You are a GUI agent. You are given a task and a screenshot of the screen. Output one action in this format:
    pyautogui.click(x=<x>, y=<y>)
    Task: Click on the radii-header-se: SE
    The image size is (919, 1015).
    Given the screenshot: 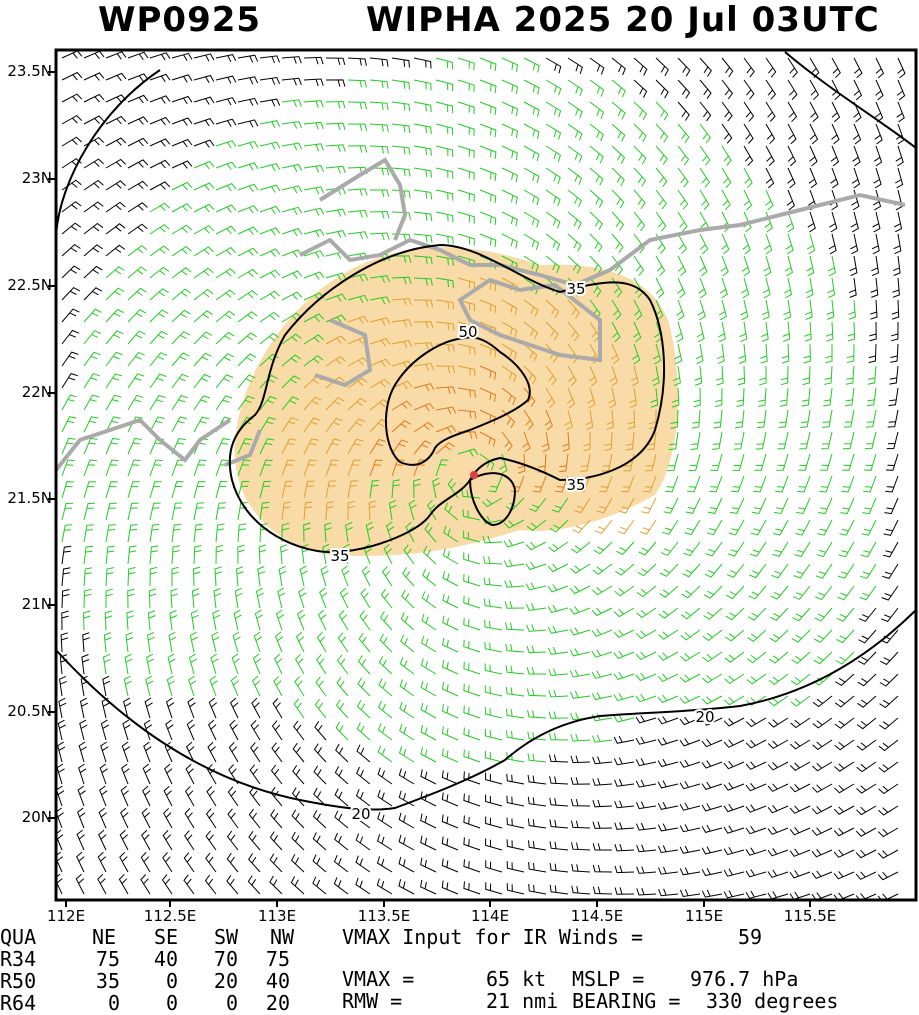 What is the action you would take?
    pyautogui.click(x=166, y=937)
    